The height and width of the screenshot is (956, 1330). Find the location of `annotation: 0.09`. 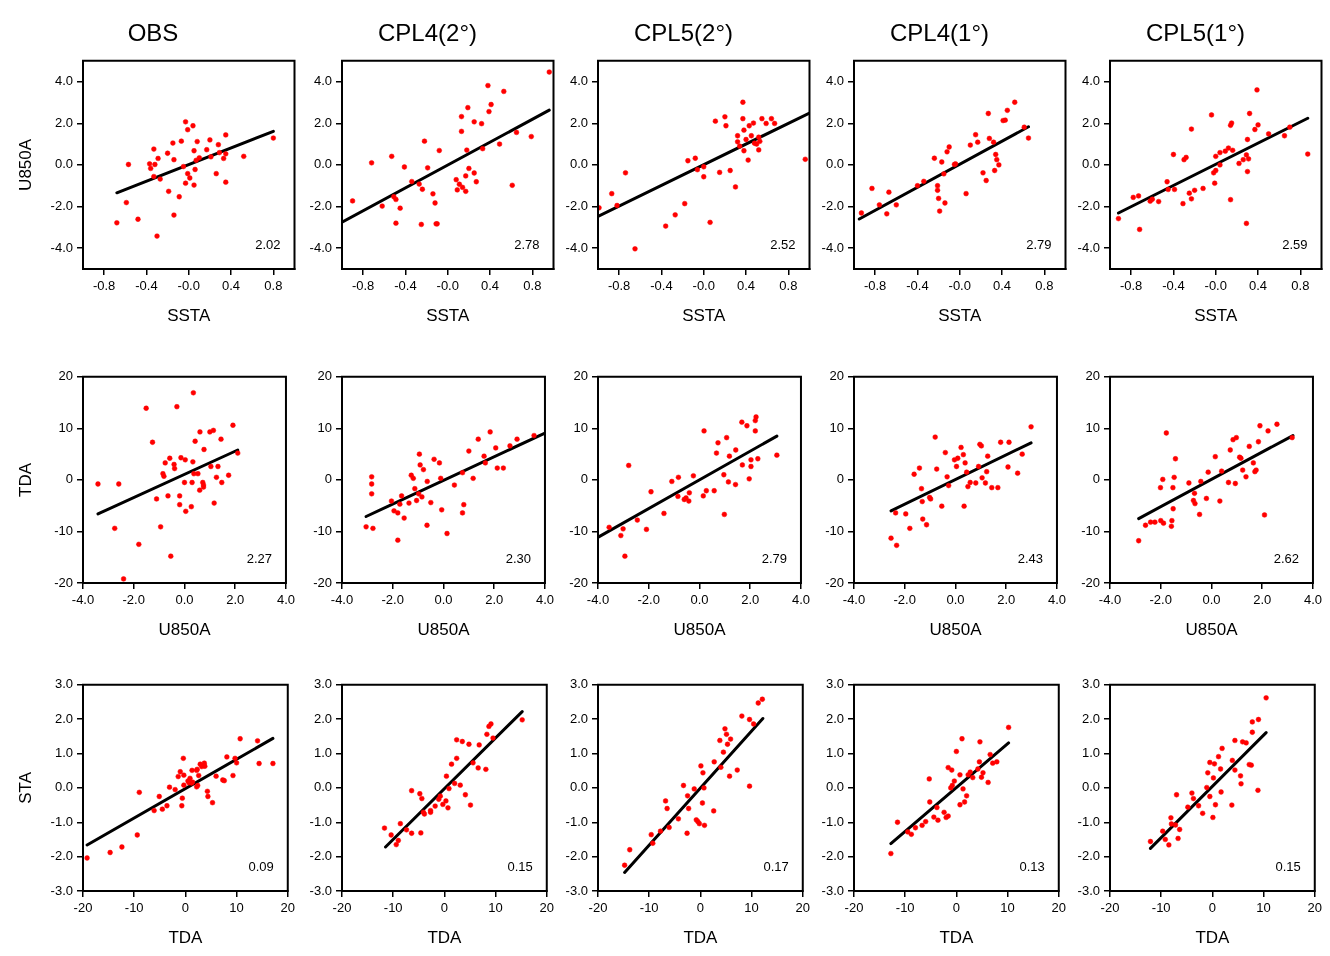

annotation: 0.09 is located at coordinates (261, 866).